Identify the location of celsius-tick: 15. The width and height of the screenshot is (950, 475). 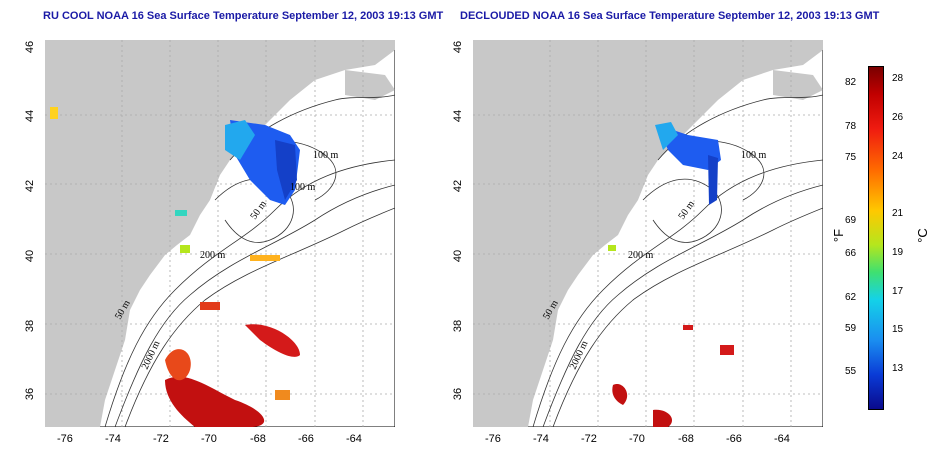
(898, 329).